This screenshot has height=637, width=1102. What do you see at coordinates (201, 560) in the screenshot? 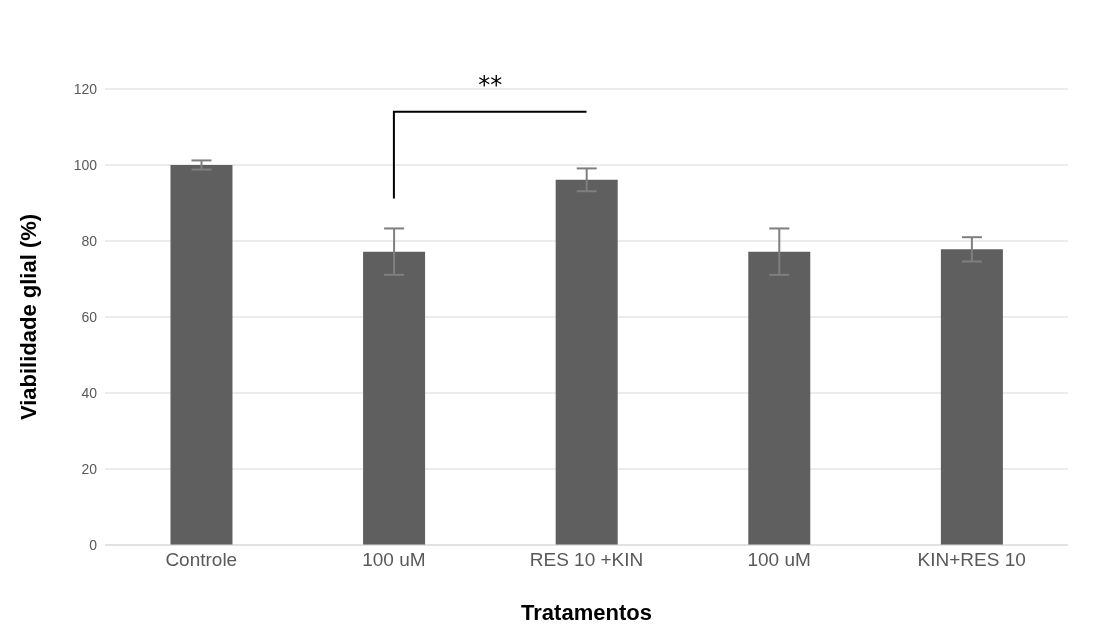
I see `x-tick-label: Controle` at bounding box center [201, 560].